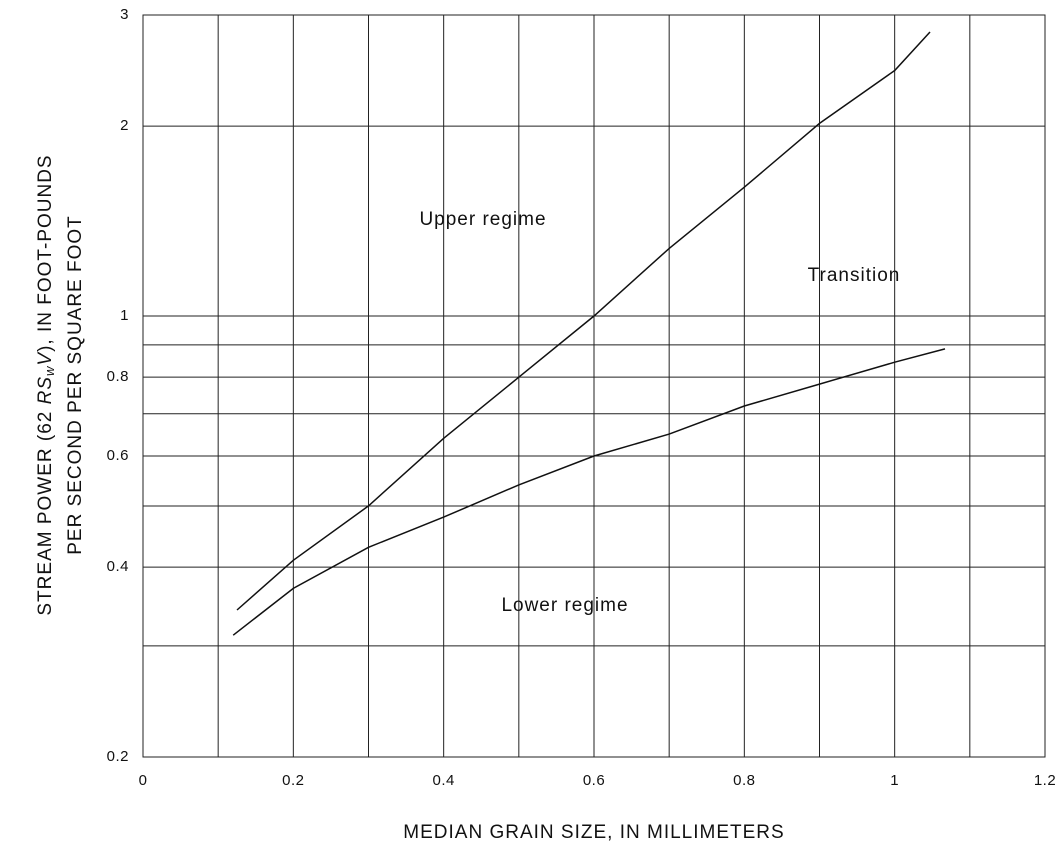  What do you see at coordinates (854, 275) in the screenshot?
I see `annotation: Transition` at bounding box center [854, 275].